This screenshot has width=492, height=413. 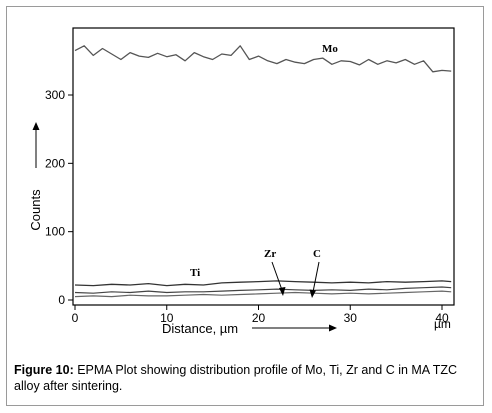 I want to click on x-axis-unit: µm, so click(x=442, y=324).